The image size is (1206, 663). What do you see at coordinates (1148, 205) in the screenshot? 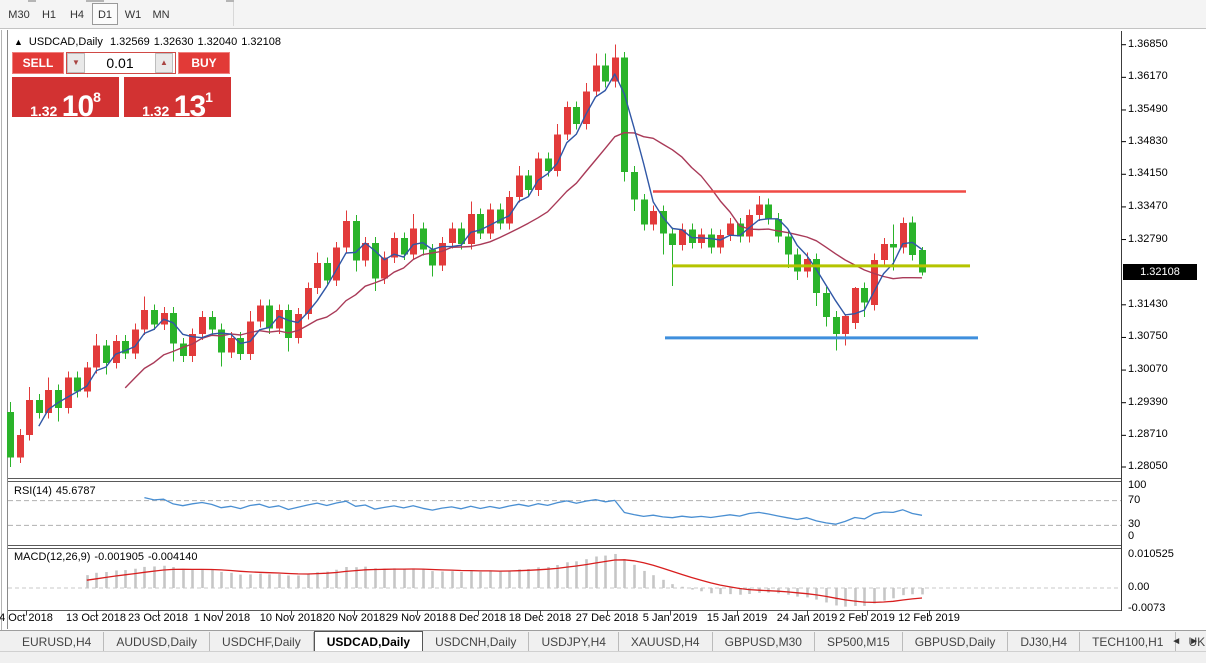
I see `price-tick-label: 1.33470` at bounding box center [1148, 205].